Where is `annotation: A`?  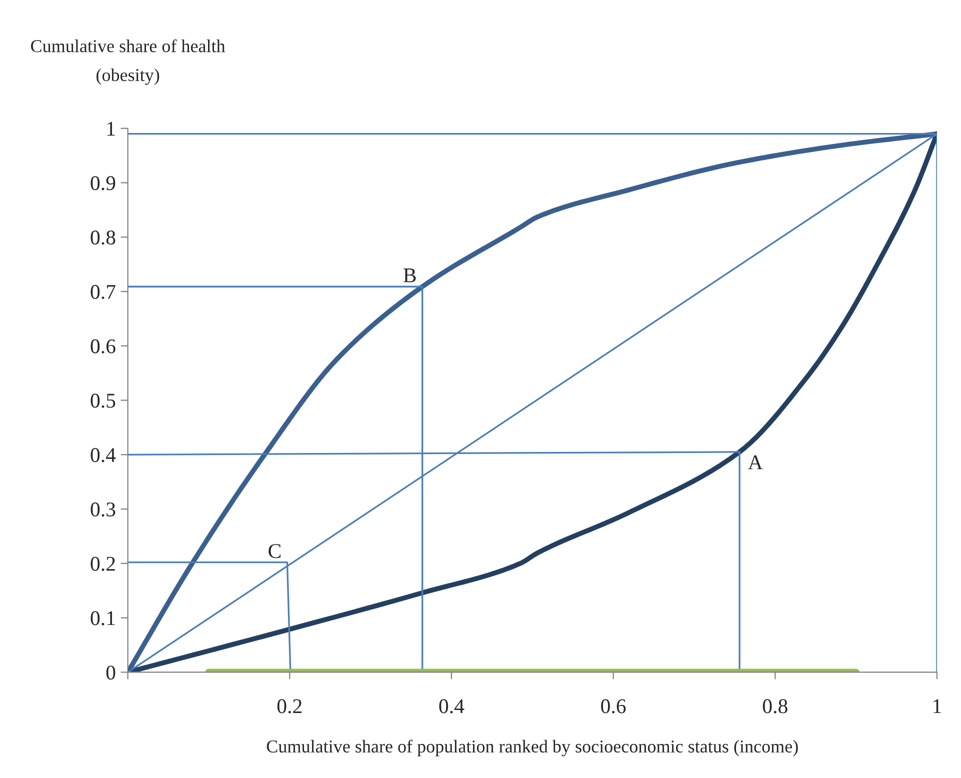 annotation: A is located at coordinates (755, 462).